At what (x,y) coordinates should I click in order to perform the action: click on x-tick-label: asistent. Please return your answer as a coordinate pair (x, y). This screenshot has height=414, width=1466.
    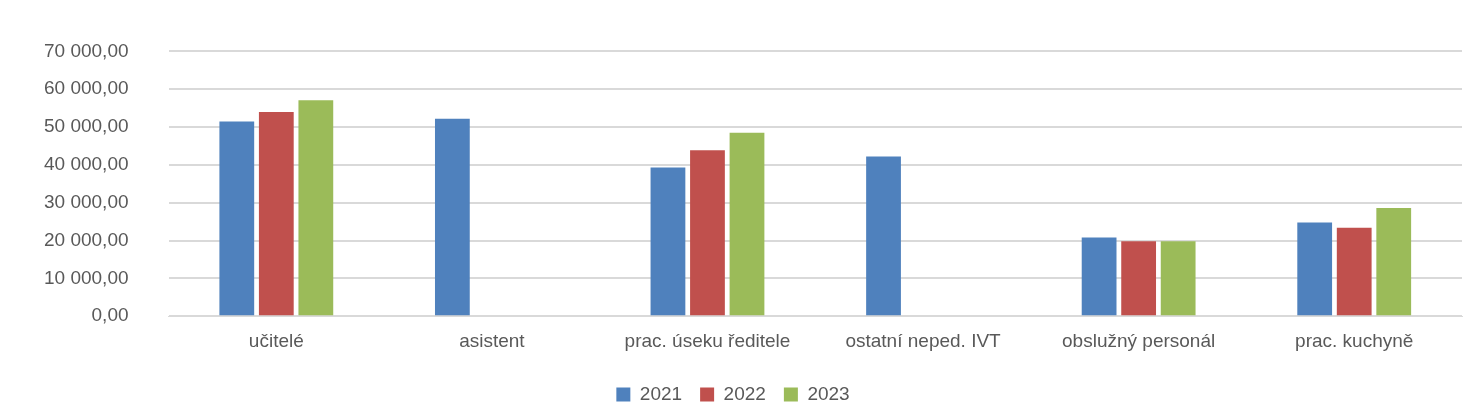
    Looking at the image, I should click on (492, 340).